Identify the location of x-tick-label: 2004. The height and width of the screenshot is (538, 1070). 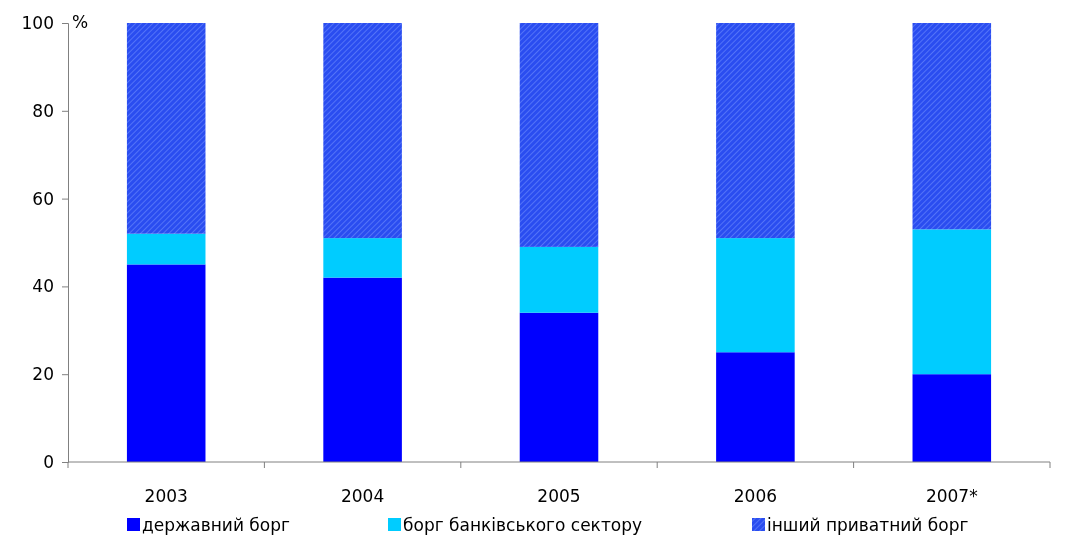
(362, 496).